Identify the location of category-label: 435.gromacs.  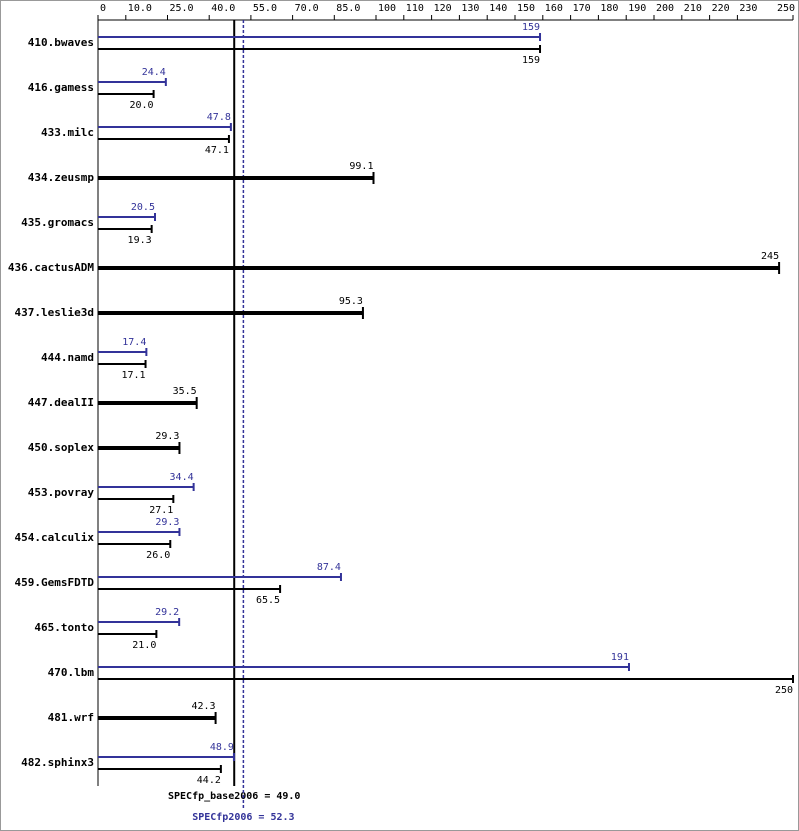
(57, 222).